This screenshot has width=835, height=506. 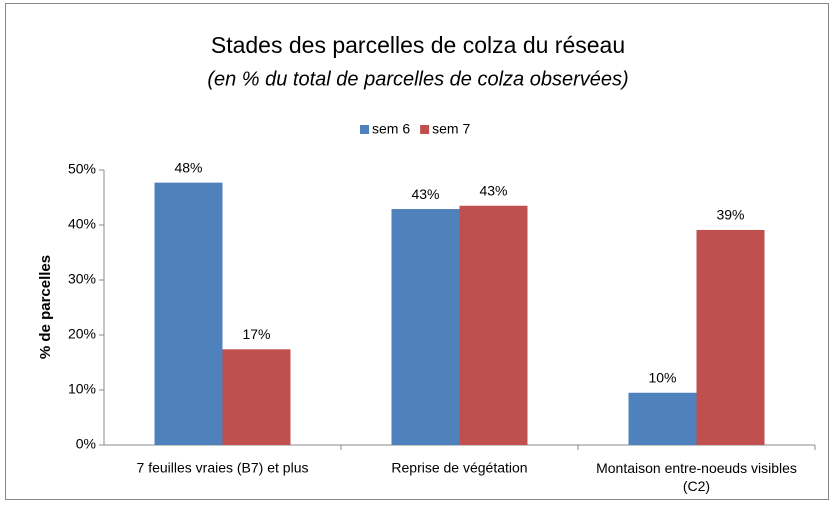 What do you see at coordinates (82, 389) in the screenshot?
I see `y-tick-label: 10%` at bounding box center [82, 389].